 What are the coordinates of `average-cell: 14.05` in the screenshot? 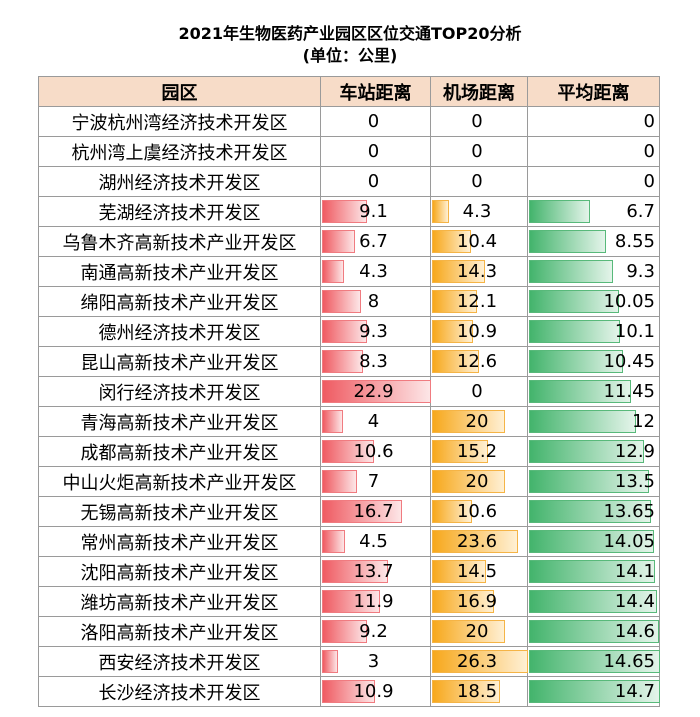 It's located at (593, 541).